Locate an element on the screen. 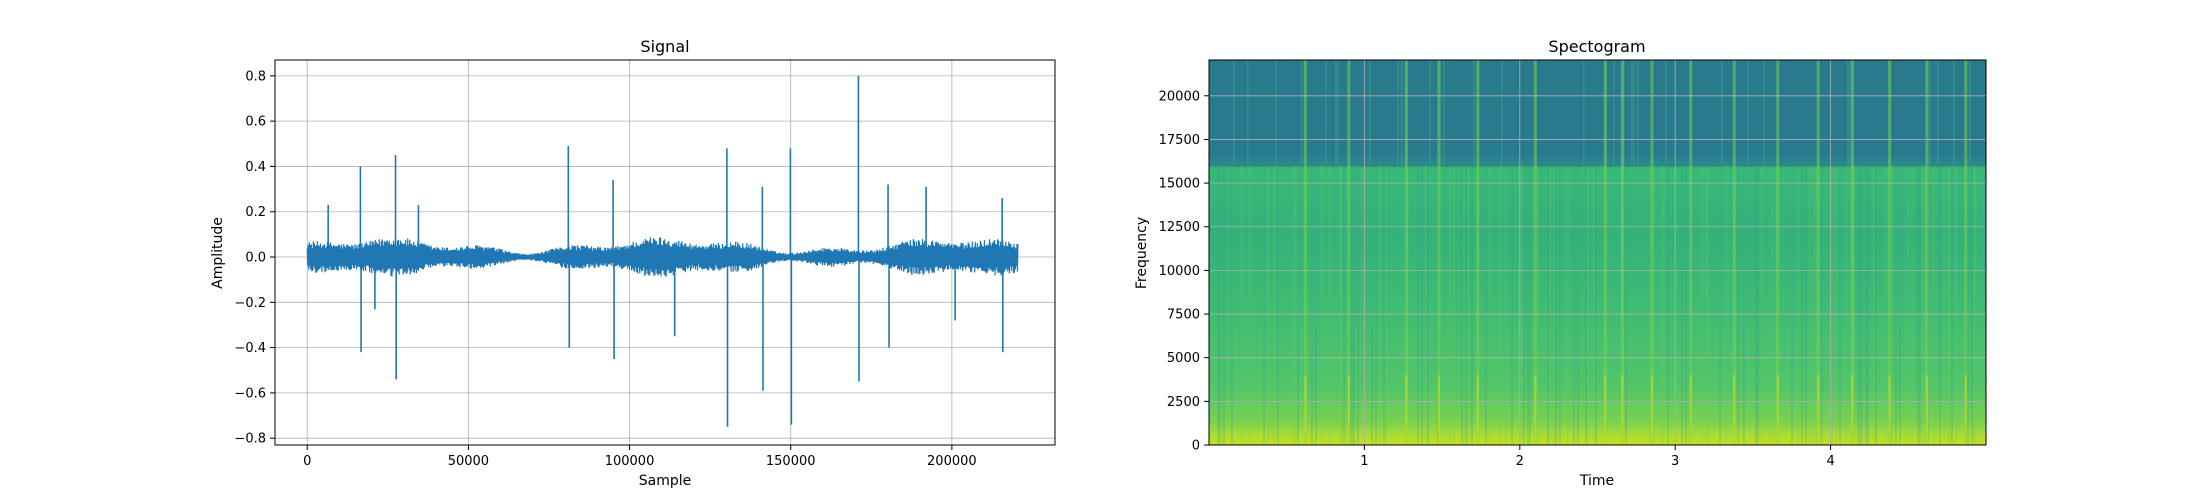  signal-y-tick-label: −0.4 is located at coordinates (250, 348).